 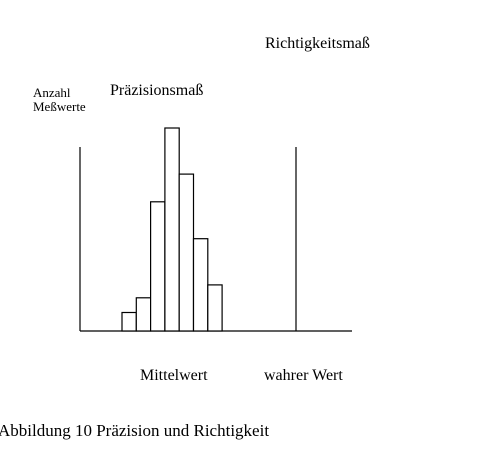 What do you see at coordinates (157, 90) in the screenshot?
I see `praezisionsmass-label: Präzisionsmaß` at bounding box center [157, 90].